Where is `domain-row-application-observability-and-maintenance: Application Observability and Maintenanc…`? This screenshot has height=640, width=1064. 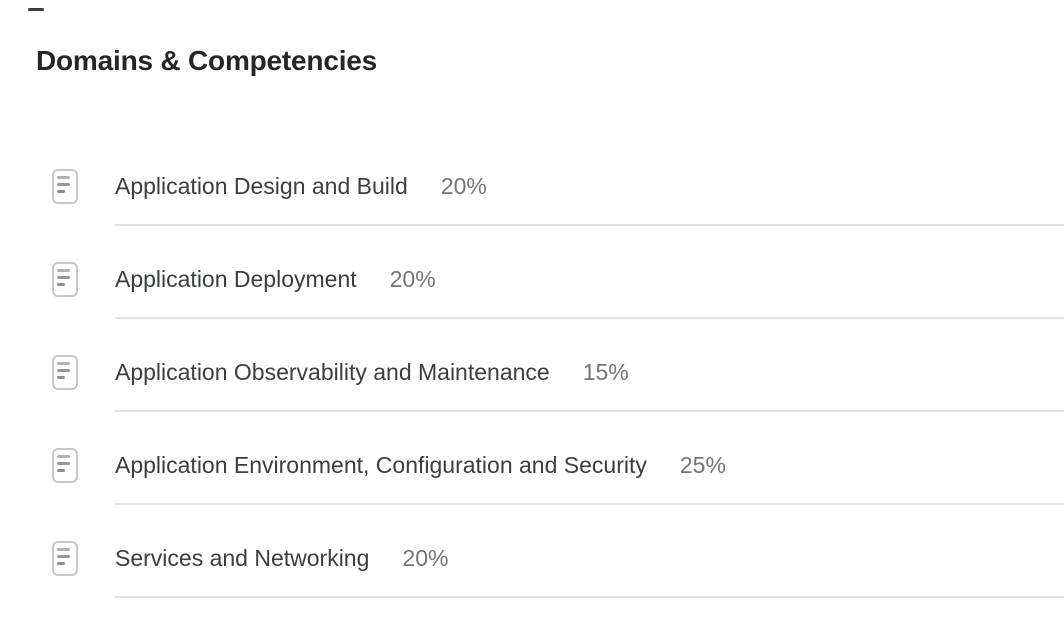 domain-row-application-observability-and-maintenance: Application Observability and Maintenanc… is located at coordinates (532, 365).